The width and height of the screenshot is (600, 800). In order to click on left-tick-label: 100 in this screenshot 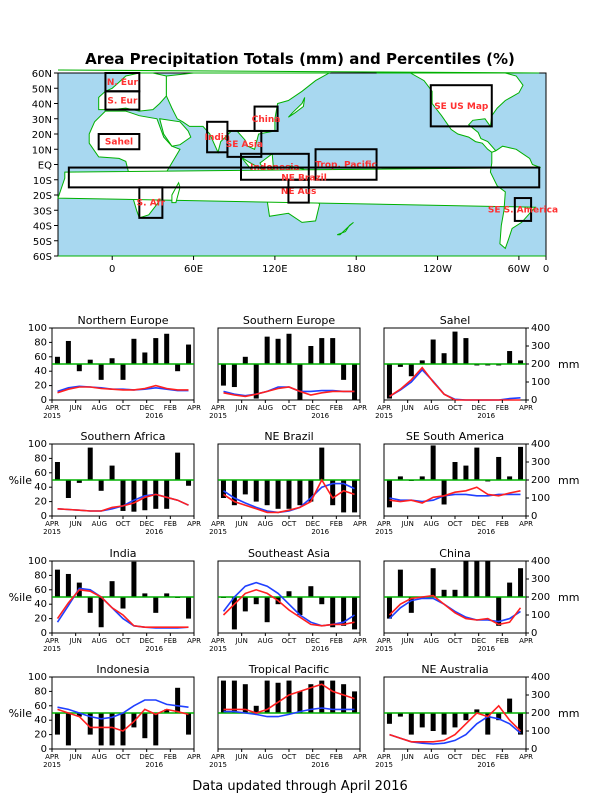, I will do `click(37, 561)`.